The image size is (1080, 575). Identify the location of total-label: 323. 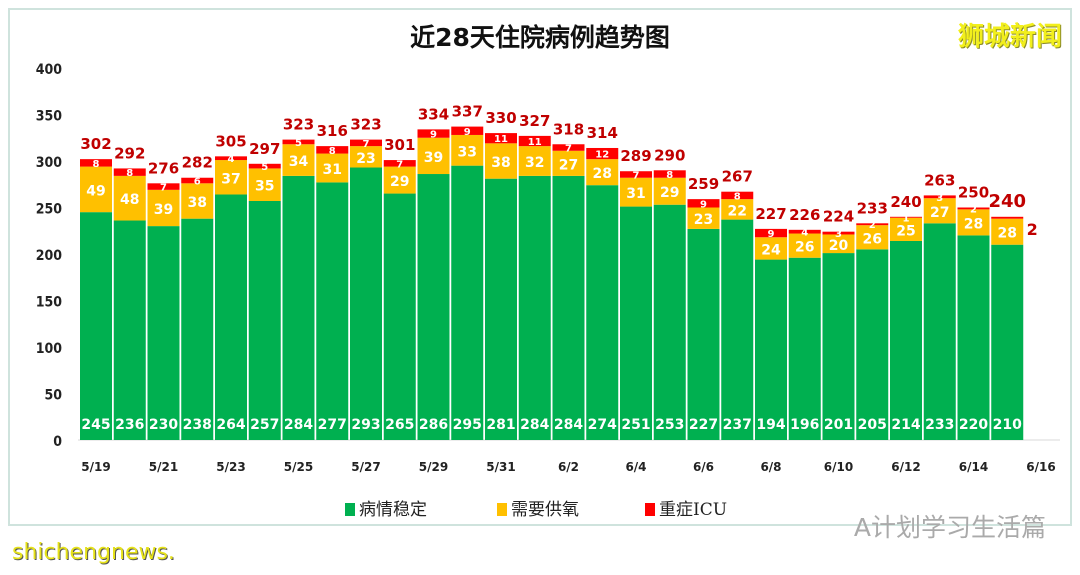
(365, 125).